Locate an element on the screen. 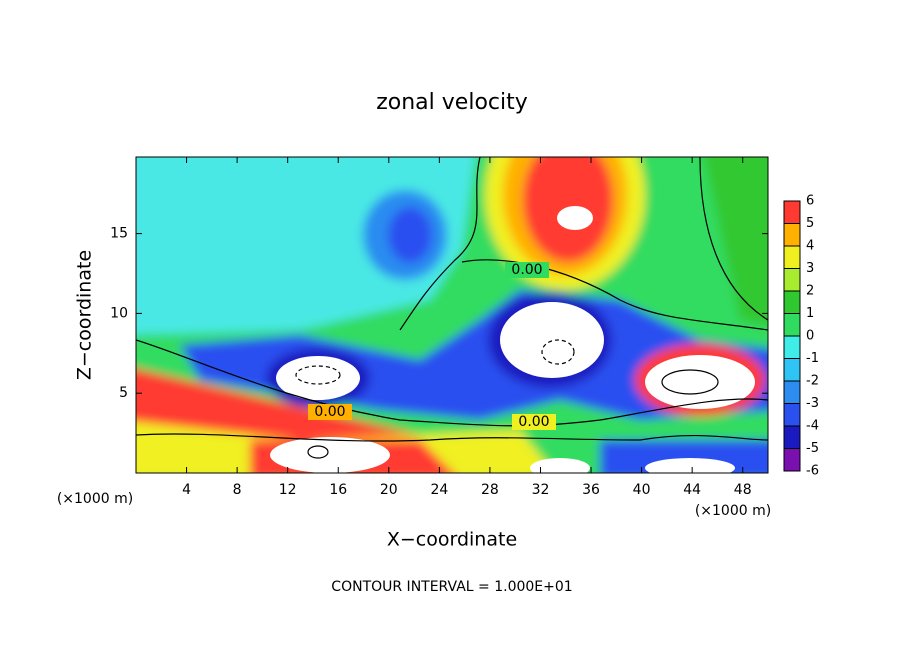 Image resolution: width=904 pixels, height=658 pixels. y-tick-label: 15 is located at coordinates (119, 234).